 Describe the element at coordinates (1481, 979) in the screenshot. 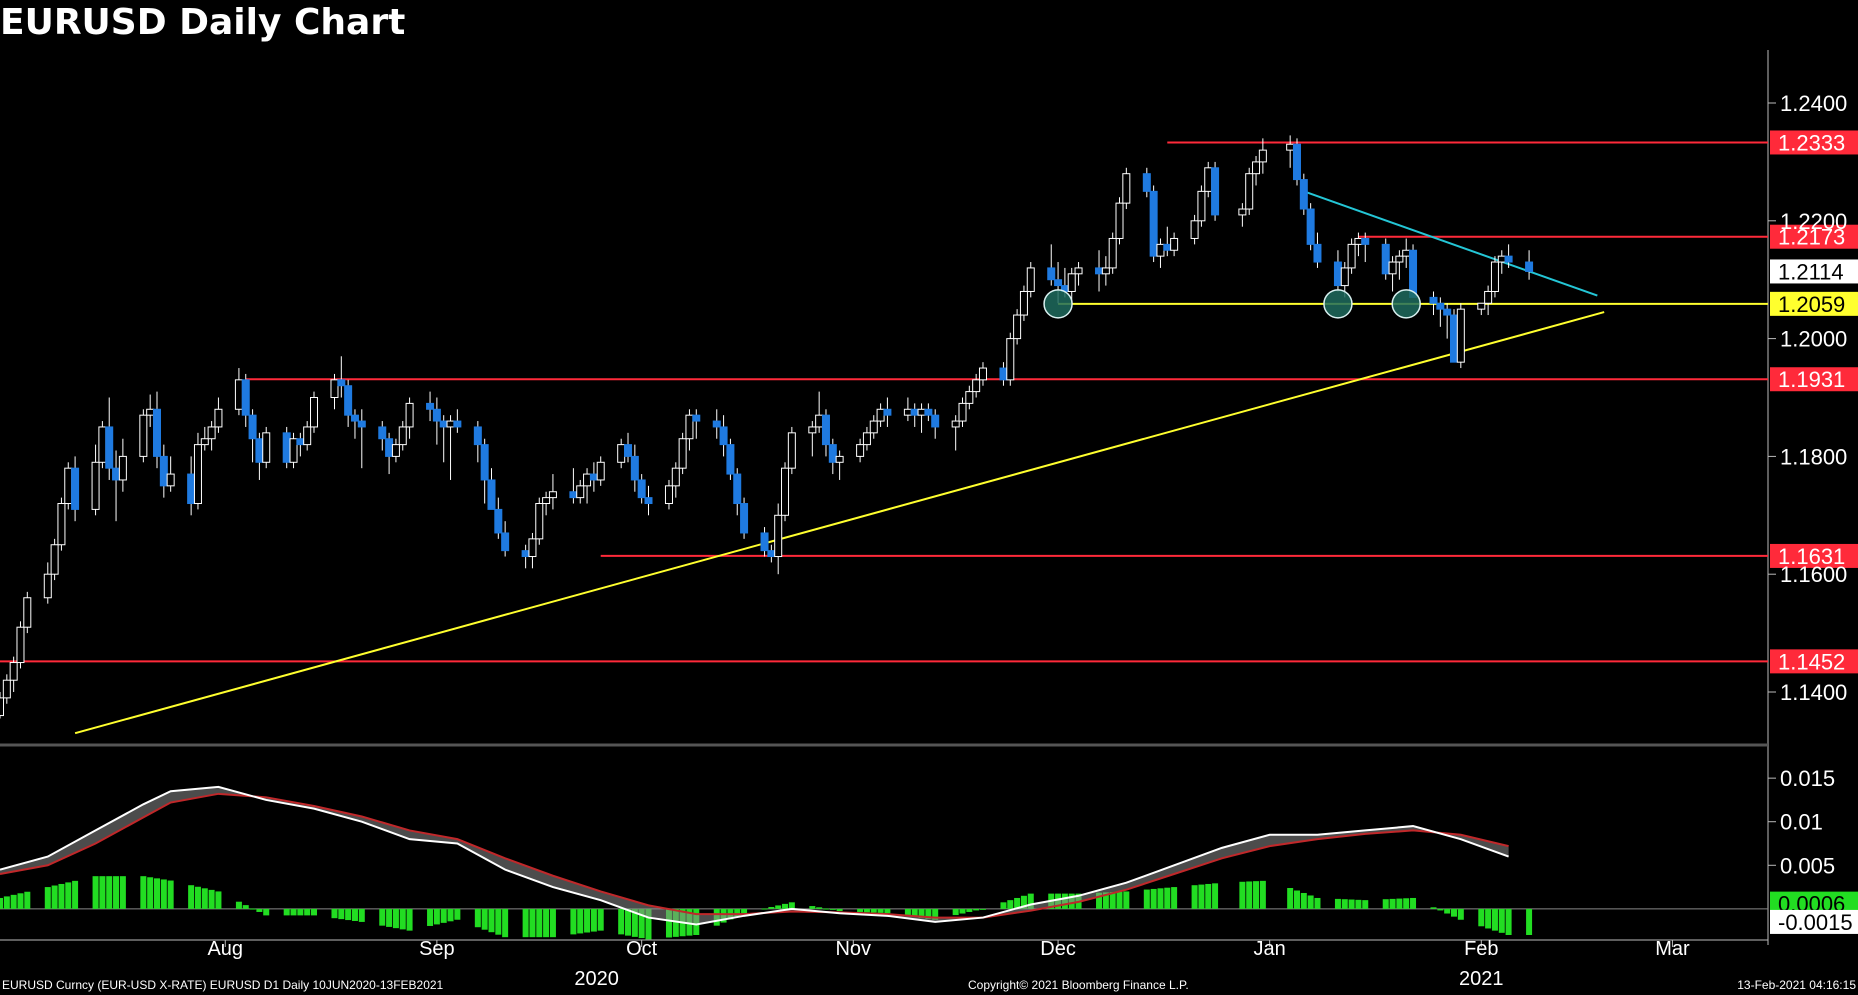

I see `year-label: 2021` at that location.